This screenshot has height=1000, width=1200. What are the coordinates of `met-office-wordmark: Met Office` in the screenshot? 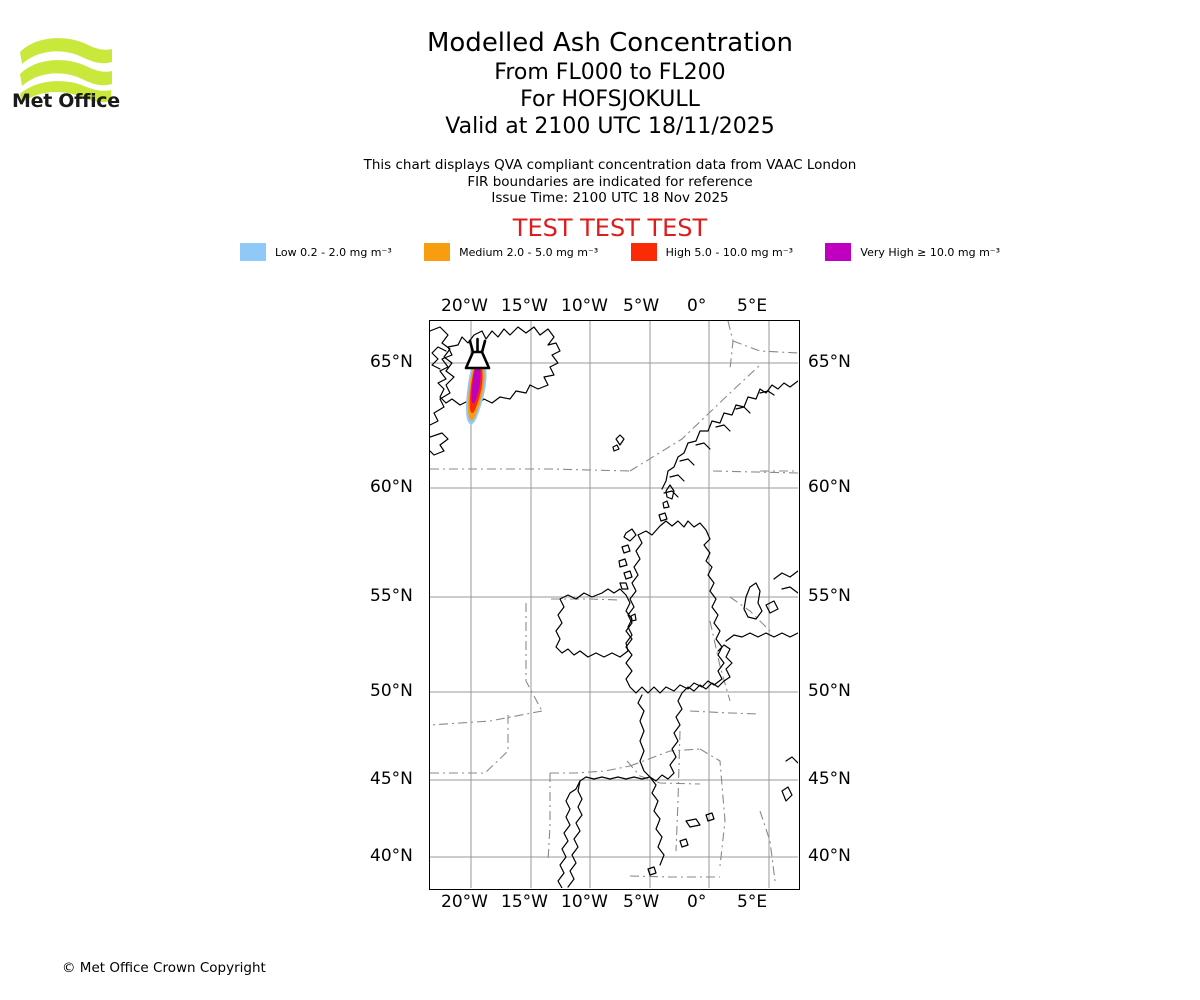 It's located at (66, 101).